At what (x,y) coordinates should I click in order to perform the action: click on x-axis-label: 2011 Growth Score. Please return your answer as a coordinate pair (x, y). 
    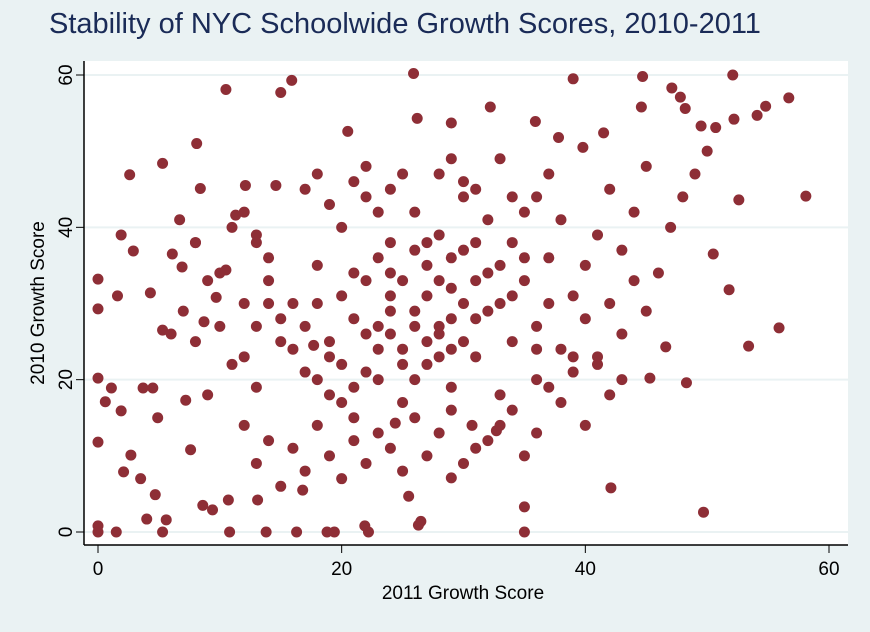
    Looking at the image, I should click on (463, 593).